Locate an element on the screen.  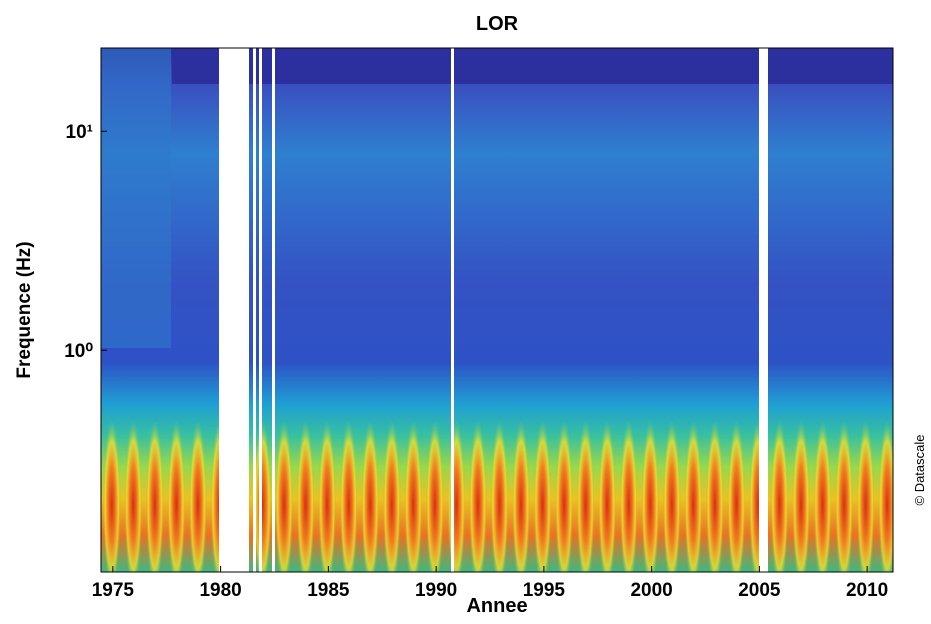
y-tick-label: 10⁰ is located at coordinates (78, 351).